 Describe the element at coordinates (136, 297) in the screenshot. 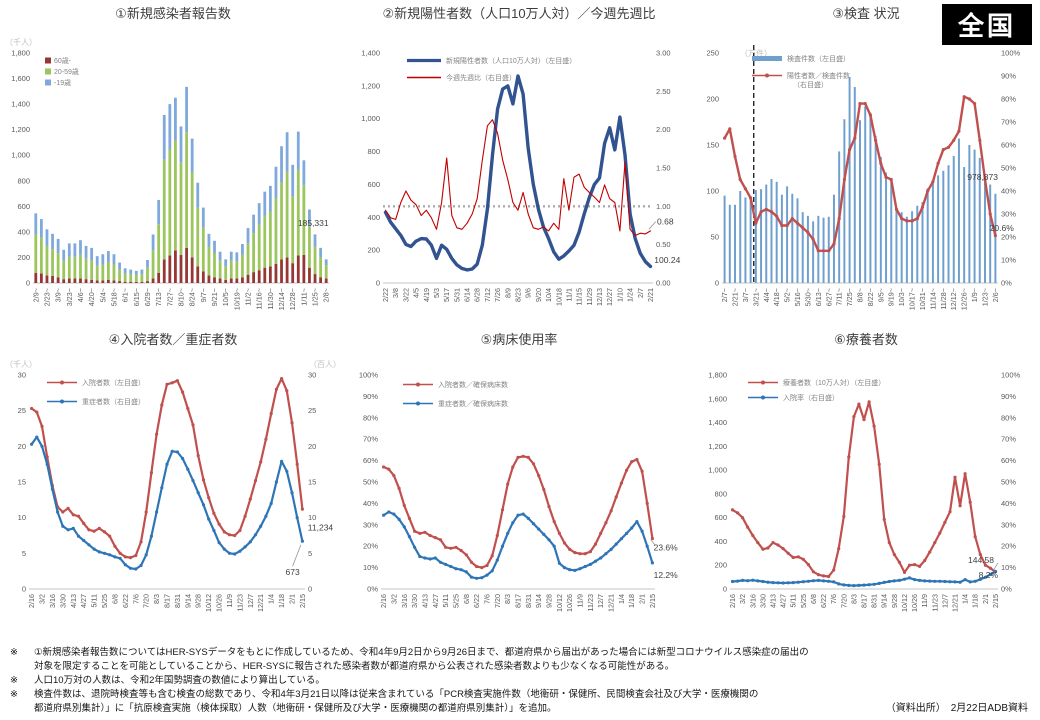

I see `svg-text: 6/15~` at that location.